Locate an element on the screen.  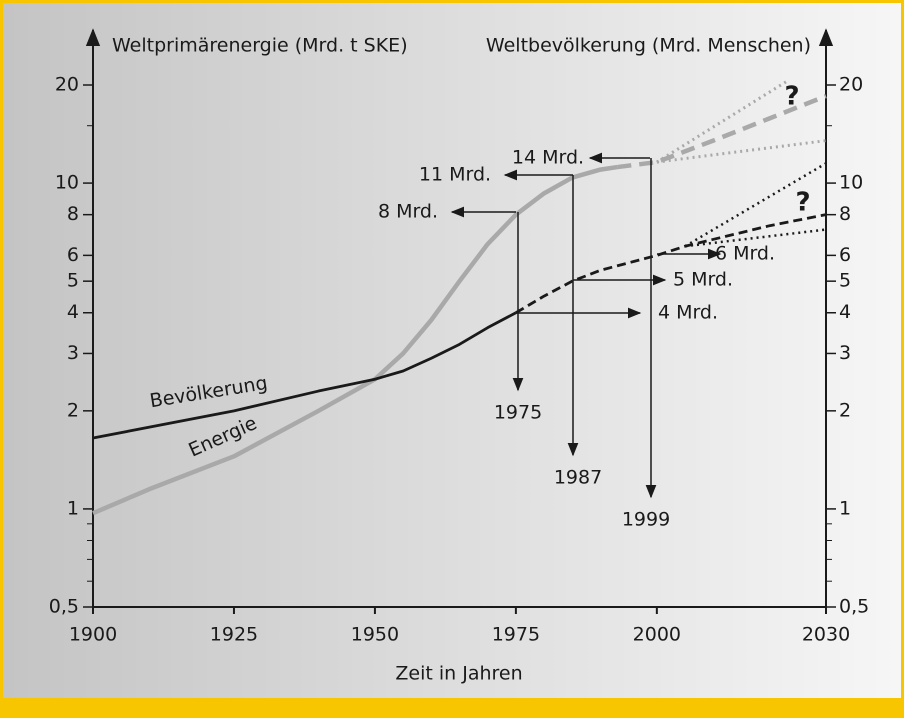
x-tick-label: 2000 is located at coordinates (657, 635).